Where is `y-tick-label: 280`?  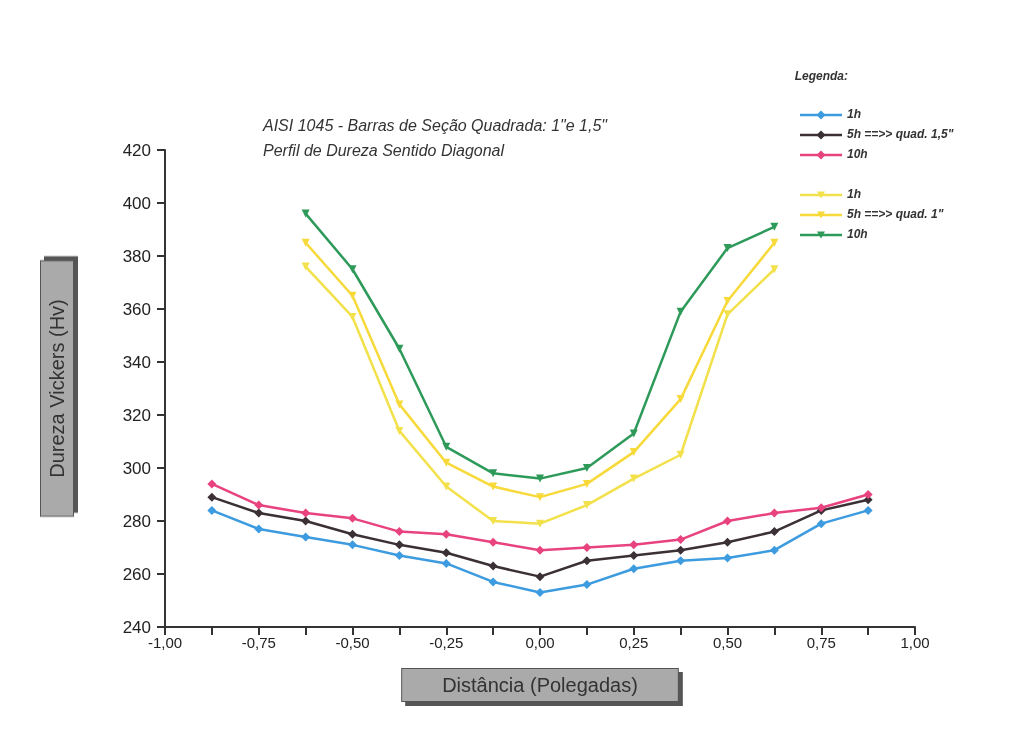
y-tick-label: 280 is located at coordinates (136, 521).